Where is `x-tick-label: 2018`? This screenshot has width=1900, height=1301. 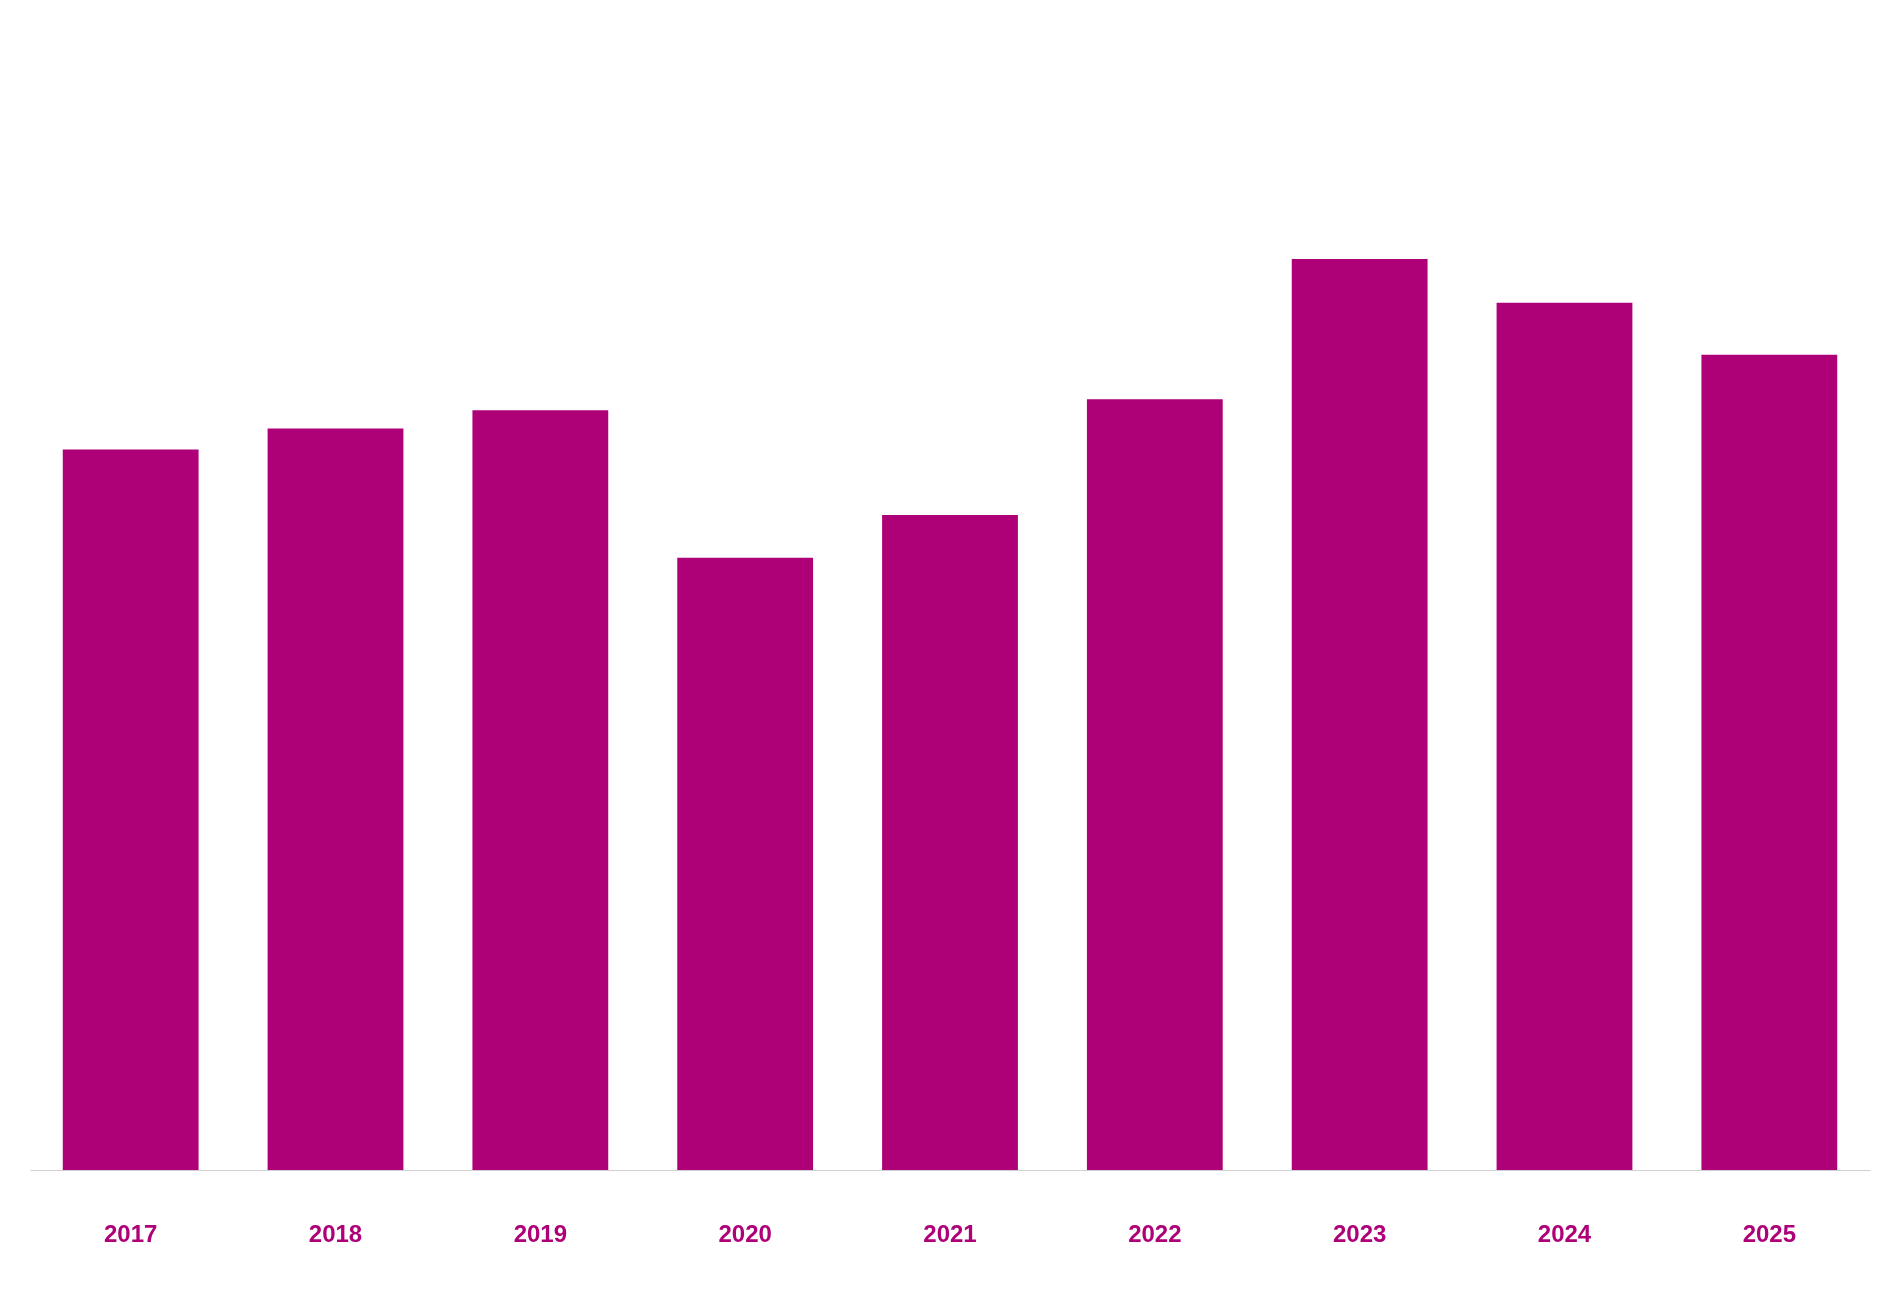
x-tick-label: 2018 is located at coordinates (335, 1233).